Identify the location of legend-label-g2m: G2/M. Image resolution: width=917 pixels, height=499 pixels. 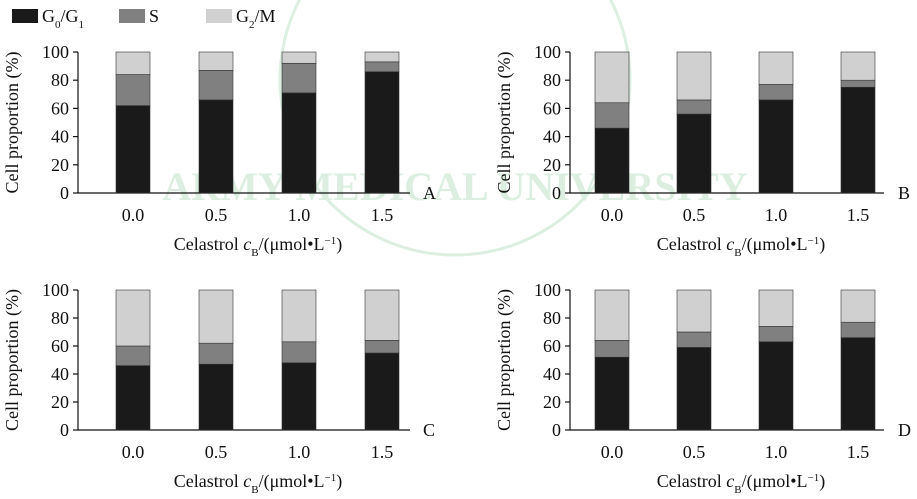
(256, 18).